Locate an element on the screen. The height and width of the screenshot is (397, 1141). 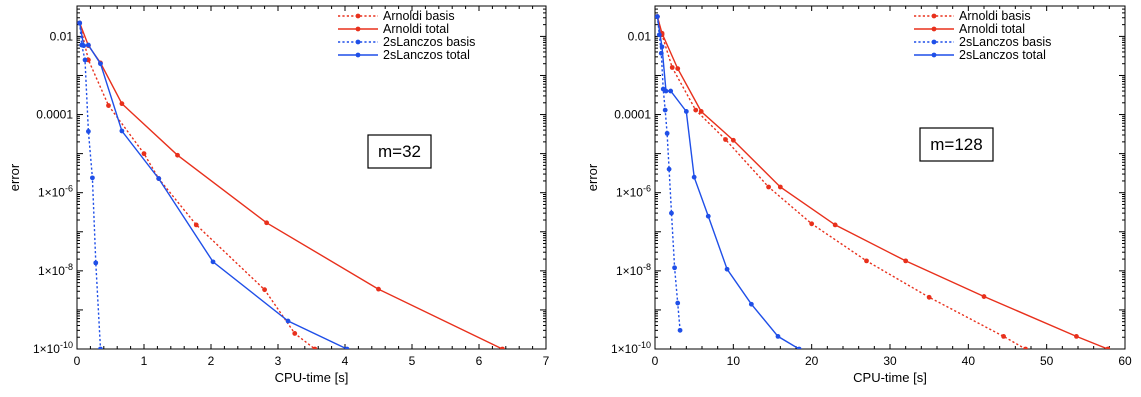
x-tick-label: 40 is located at coordinates (969, 361).